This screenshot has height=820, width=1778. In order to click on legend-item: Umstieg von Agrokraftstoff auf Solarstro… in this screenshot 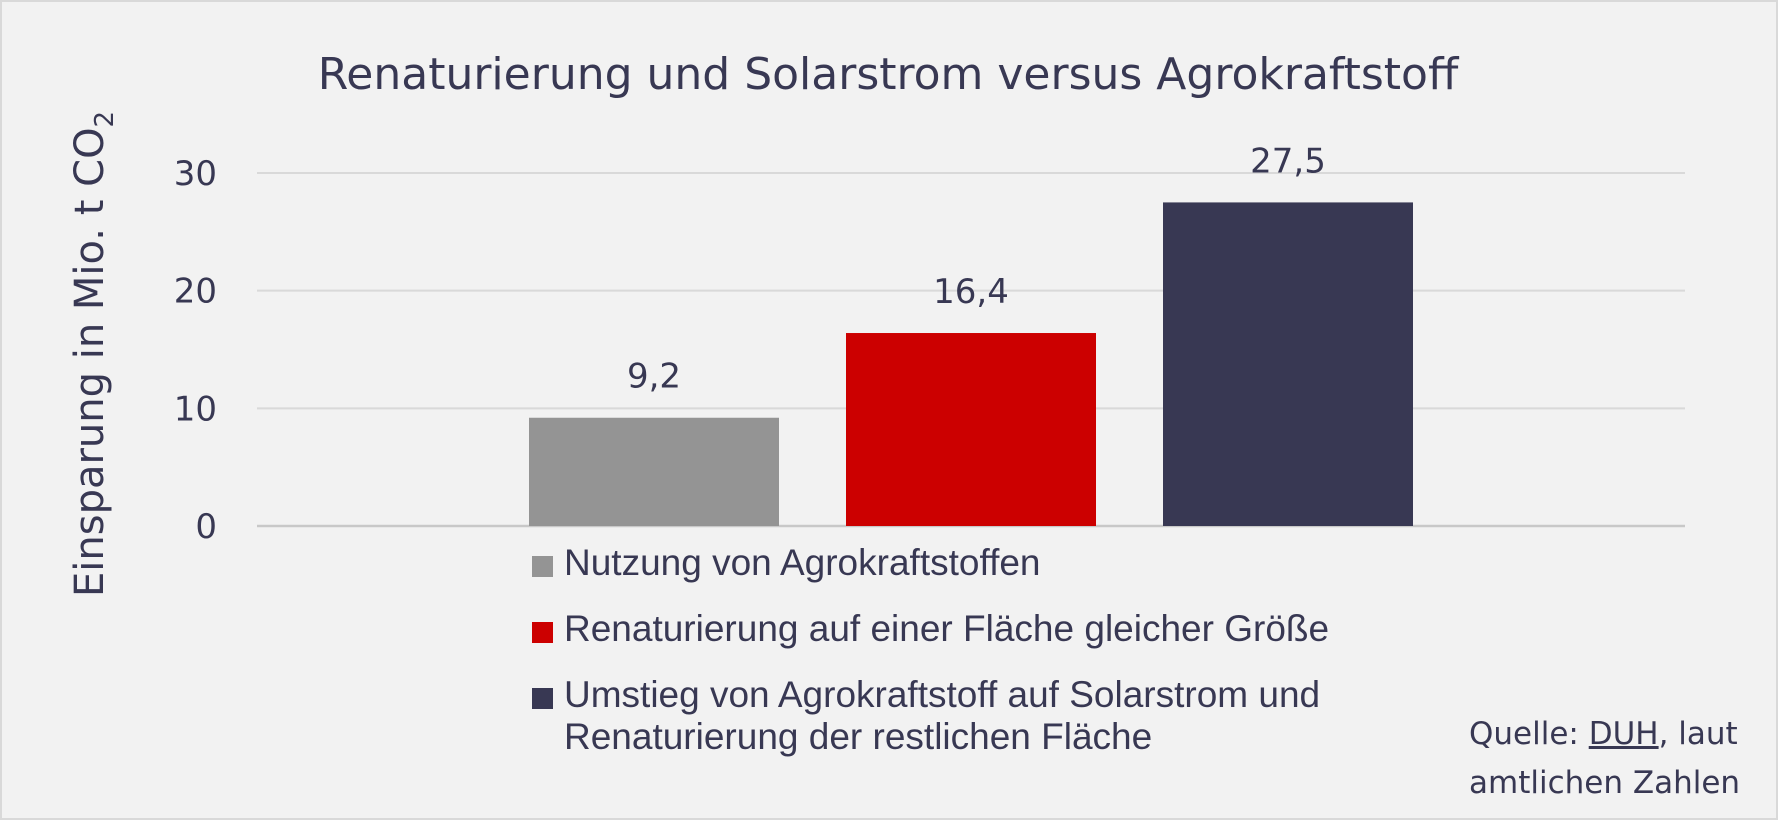, I will do `click(998, 716)`.